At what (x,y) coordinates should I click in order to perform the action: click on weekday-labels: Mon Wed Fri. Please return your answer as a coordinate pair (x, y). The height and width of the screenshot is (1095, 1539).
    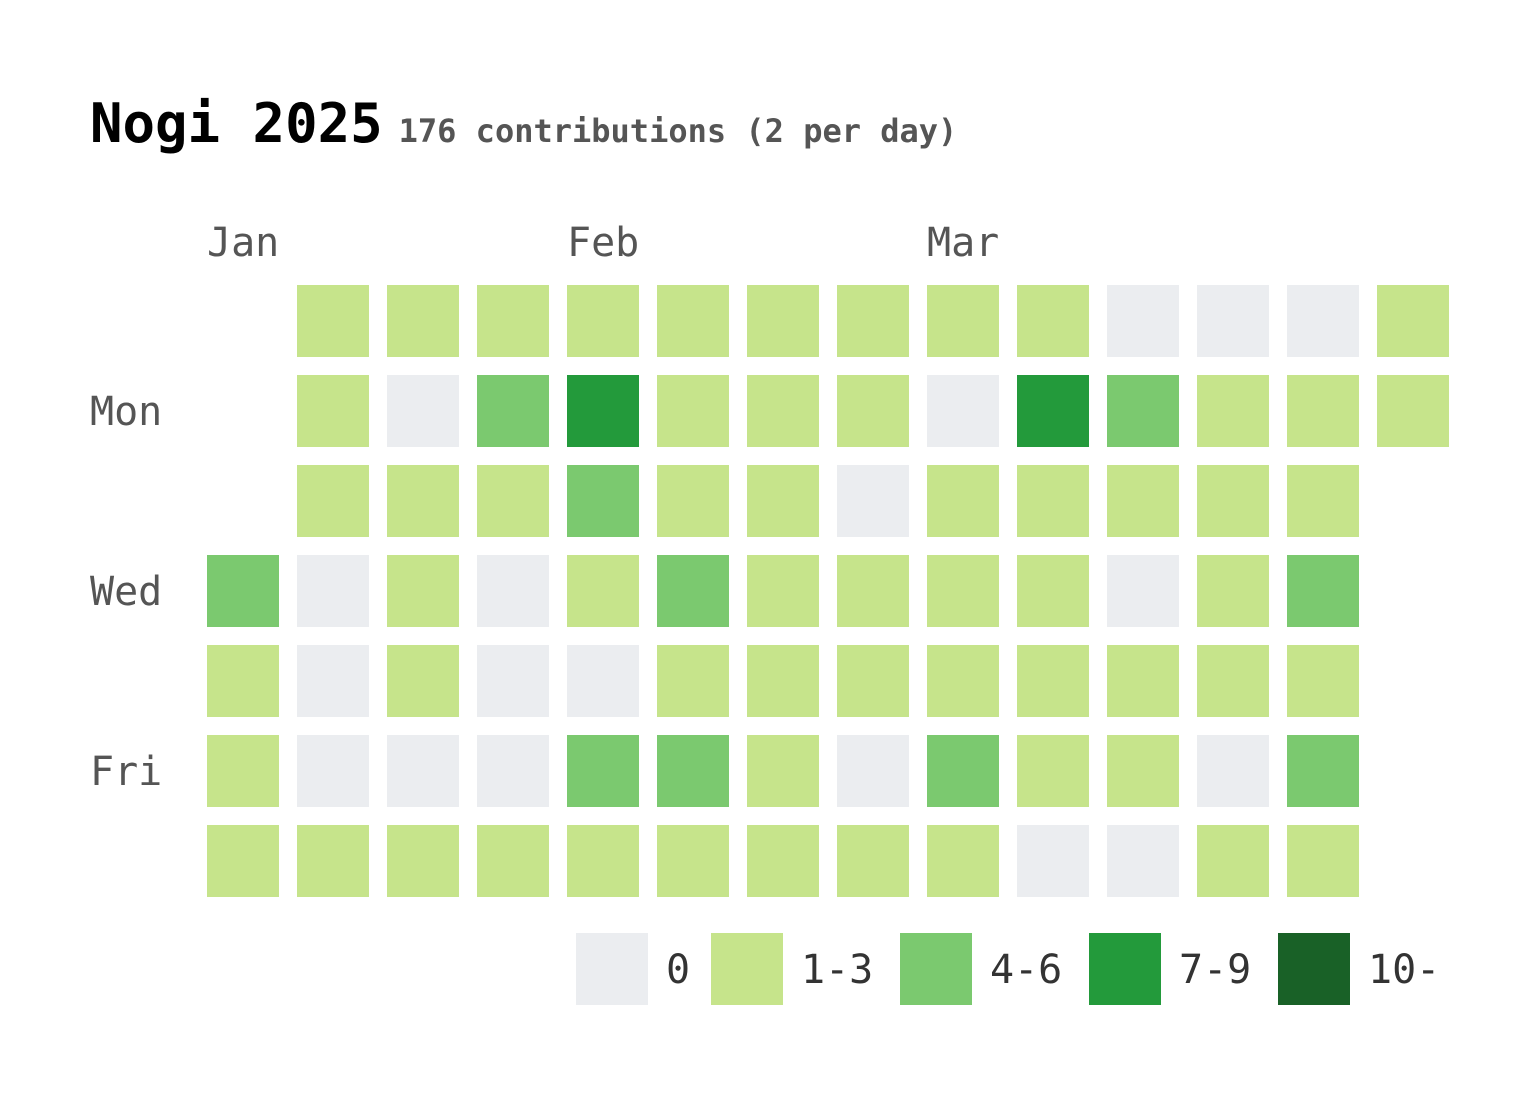
    Looking at the image, I should click on (126, 592).